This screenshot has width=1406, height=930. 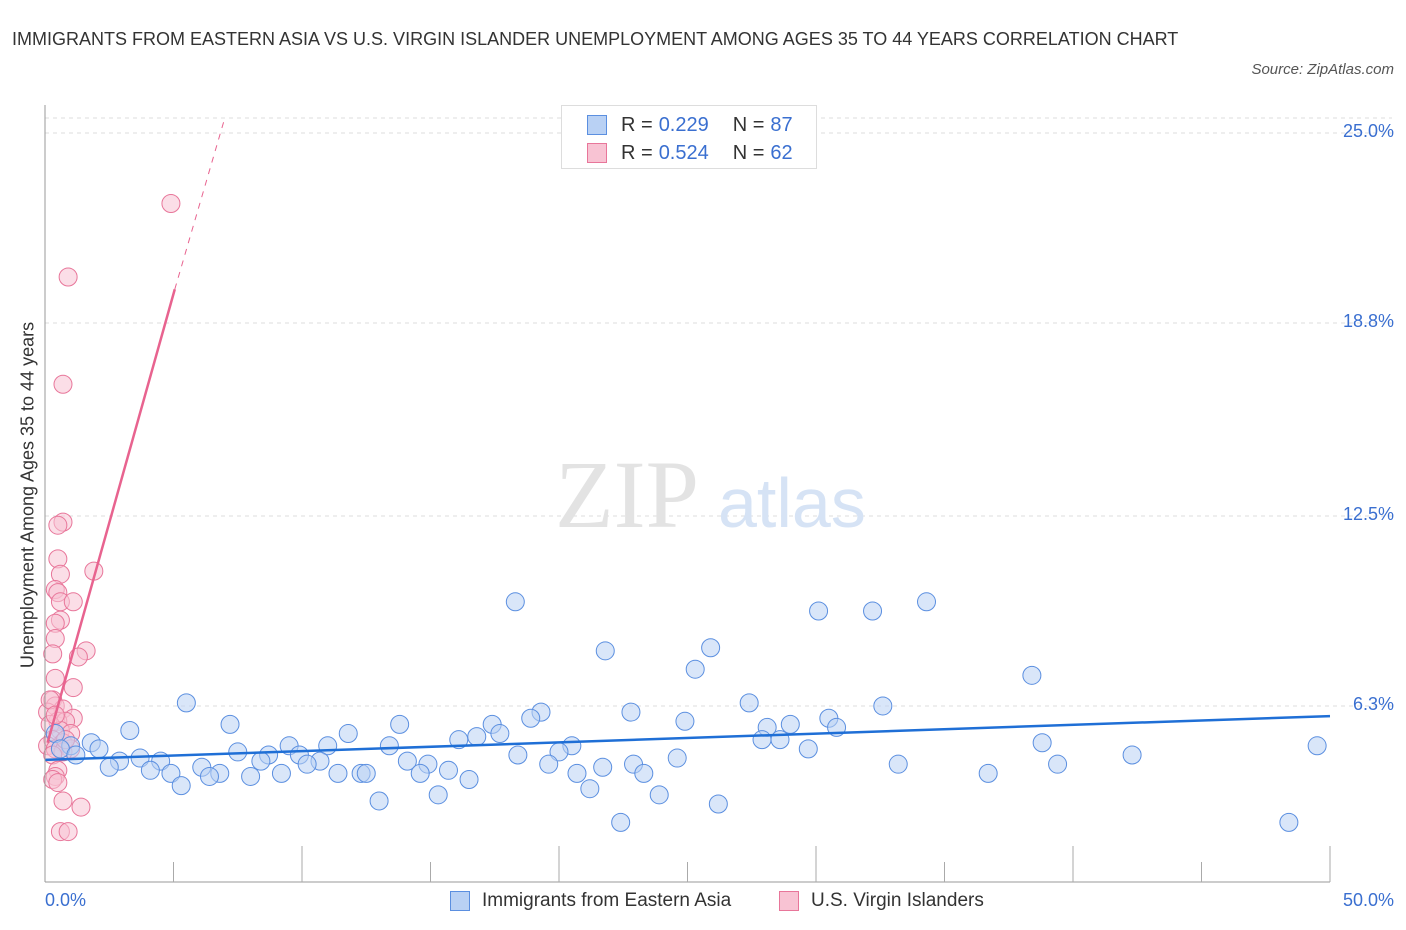 I want to click on legend-item-eastern-asia: Immigrants from Eastern Asia, so click(x=590, y=901).